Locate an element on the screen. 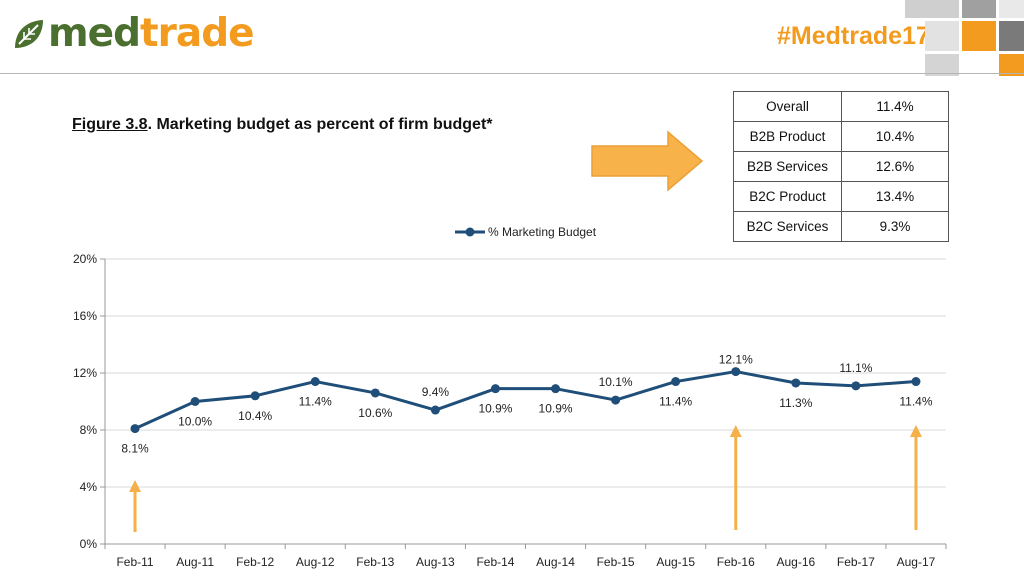 This screenshot has width=1024, height=580. x-tick-label: Aug-12 is located at coordinates (315, 562).